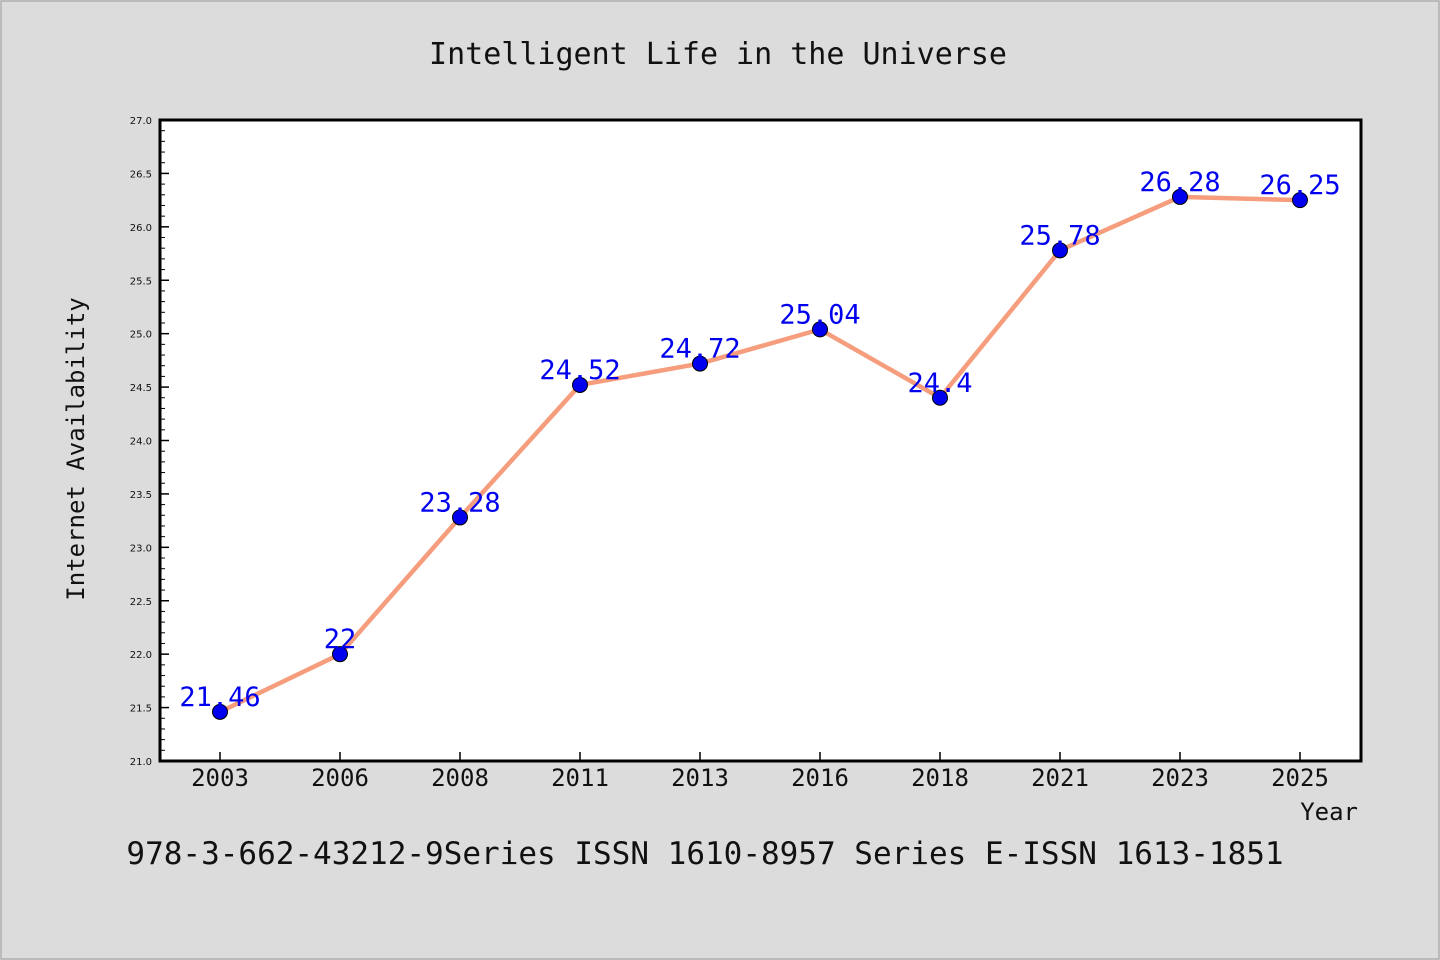 Image resolution: width=1440 pixels, height=960 pixels. Describe the element at coordinates (219, 697) in the screenshot. I see `data-point-label: 21.46` at that location.